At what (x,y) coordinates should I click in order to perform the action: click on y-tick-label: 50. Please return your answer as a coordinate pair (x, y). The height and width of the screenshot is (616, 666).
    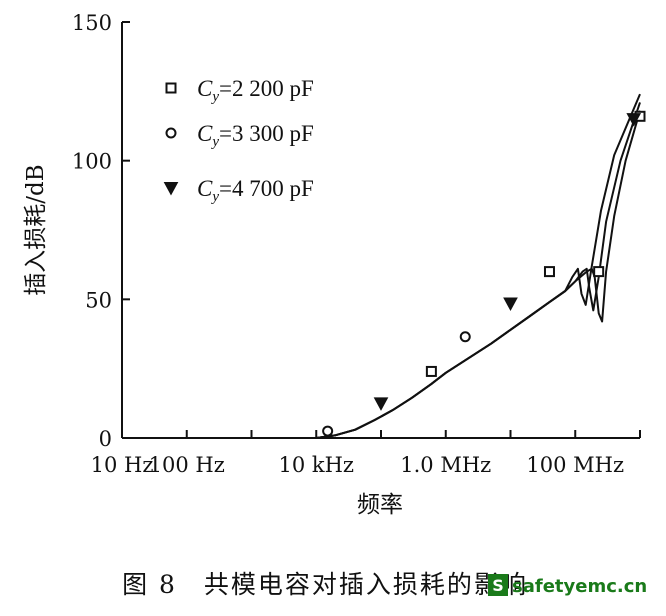
    Looking at the image, I should click on (98, 300).